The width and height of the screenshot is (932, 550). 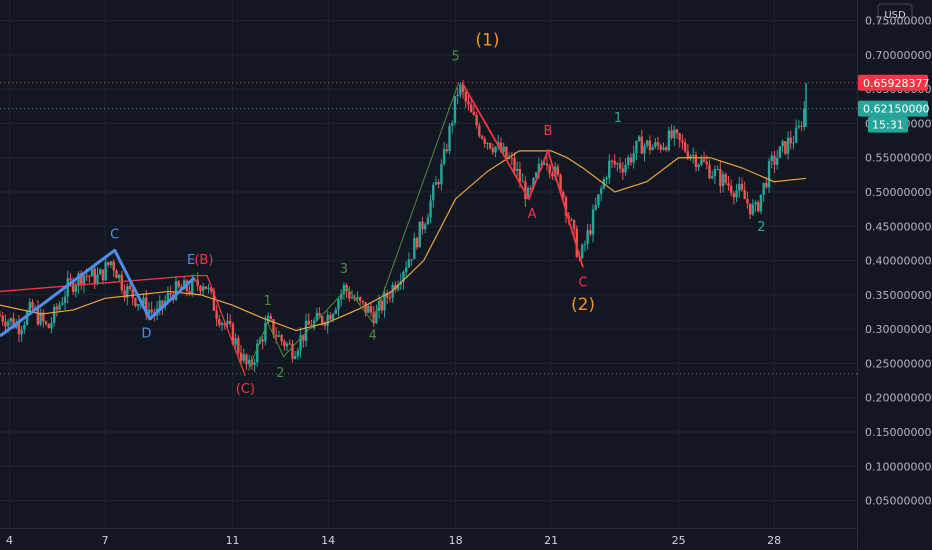 I want to click on y-tick-label: 0.50000000, so click(x=898, y=192).